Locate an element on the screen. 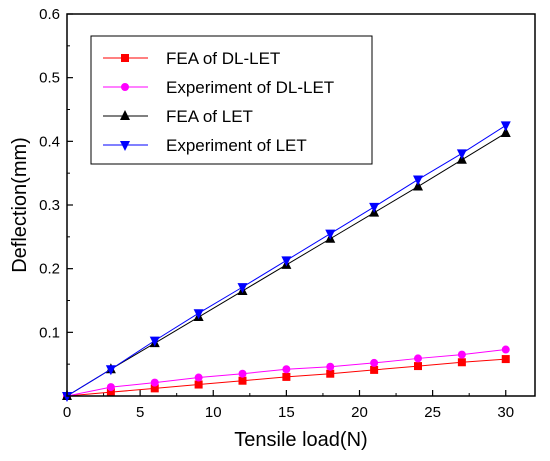 The height and width of the screenshot is (461, 550). legend-box is located at coordinates (231, 100).